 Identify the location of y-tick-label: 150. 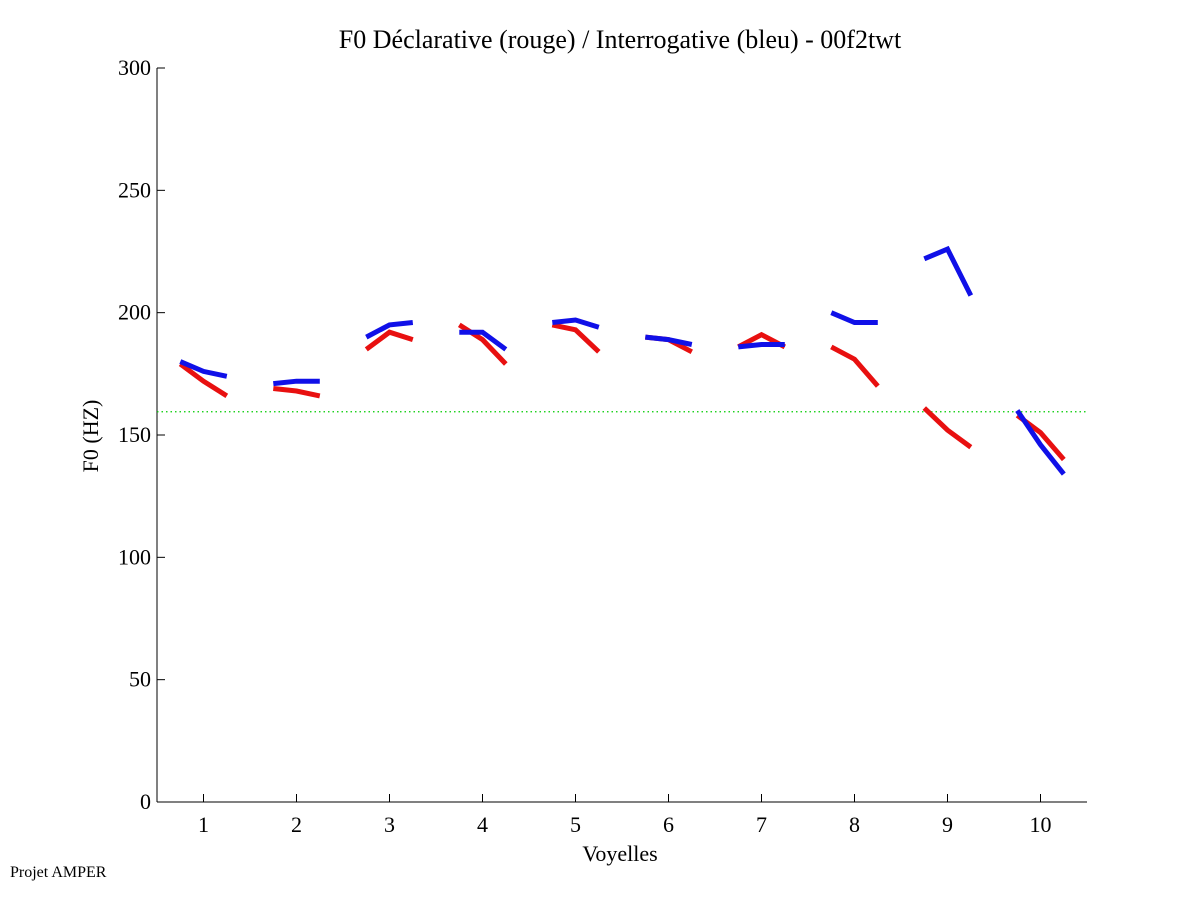
(134, 434).